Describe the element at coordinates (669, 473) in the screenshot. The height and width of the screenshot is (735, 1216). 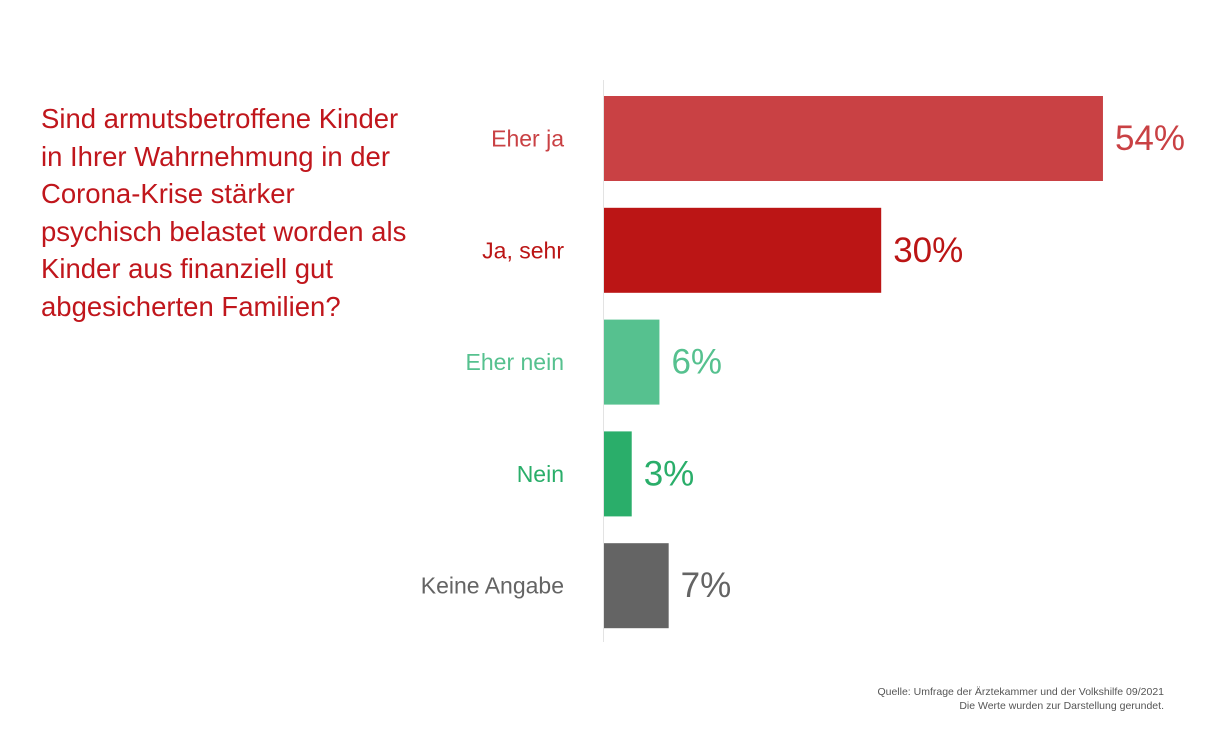
I see `value-label-3: 3%` at that location.